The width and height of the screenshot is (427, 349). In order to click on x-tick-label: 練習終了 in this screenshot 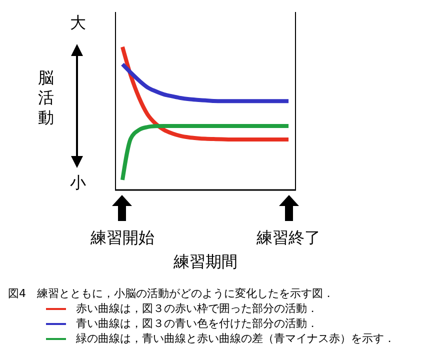, I will do `click(289, 238)`.